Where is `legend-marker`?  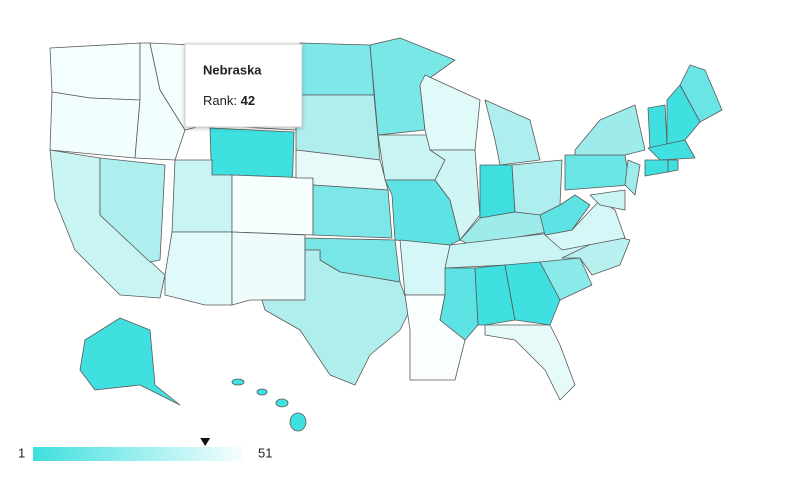 legend-marker is located at coordinates (205, 442).